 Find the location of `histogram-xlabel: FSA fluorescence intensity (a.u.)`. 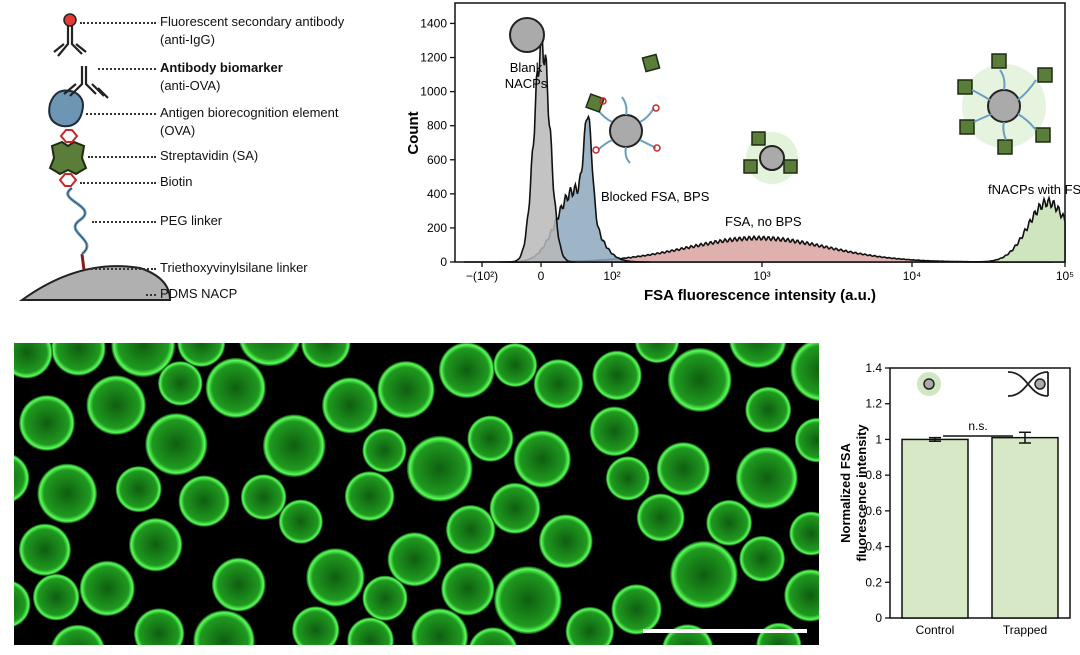

histogram-xlabel: FSA fluorescence intensity (a.u.) is located at coordinates (760, 295).